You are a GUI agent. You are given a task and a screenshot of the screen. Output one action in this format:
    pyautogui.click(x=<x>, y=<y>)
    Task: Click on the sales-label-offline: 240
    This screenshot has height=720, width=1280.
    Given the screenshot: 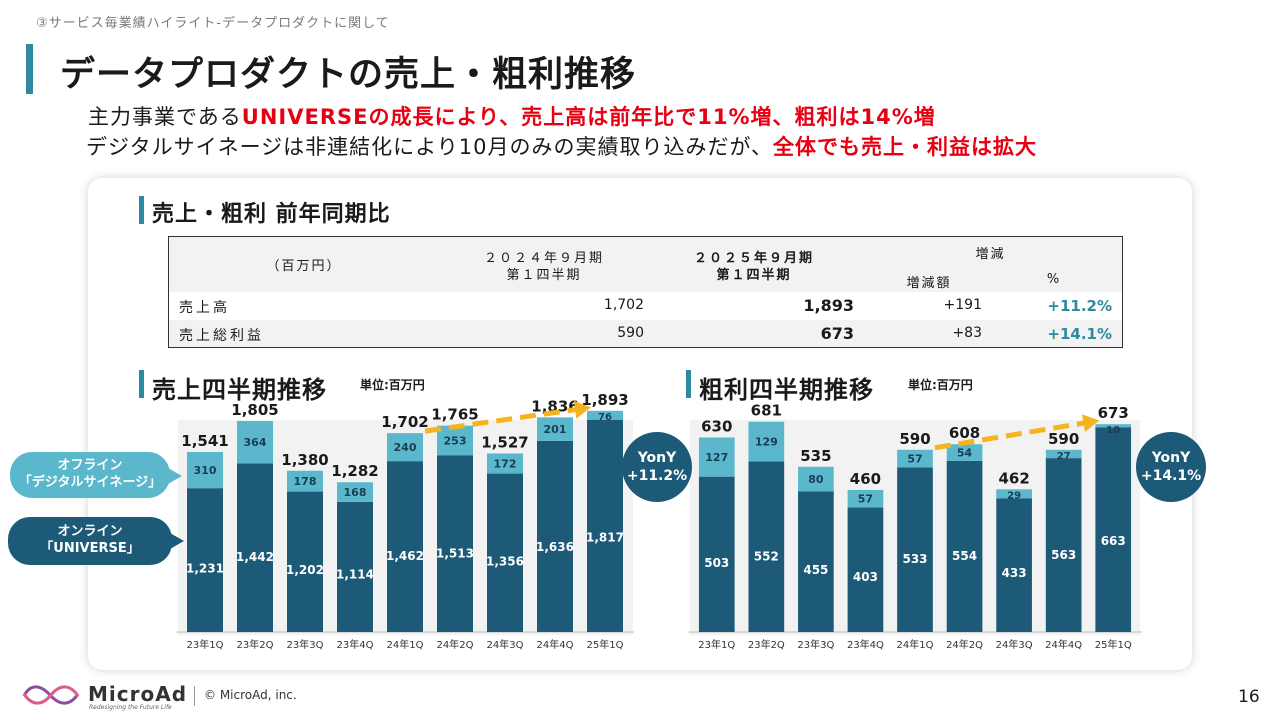 What is the action you would take?
    pyautogui.click(x=405, y=447)
    